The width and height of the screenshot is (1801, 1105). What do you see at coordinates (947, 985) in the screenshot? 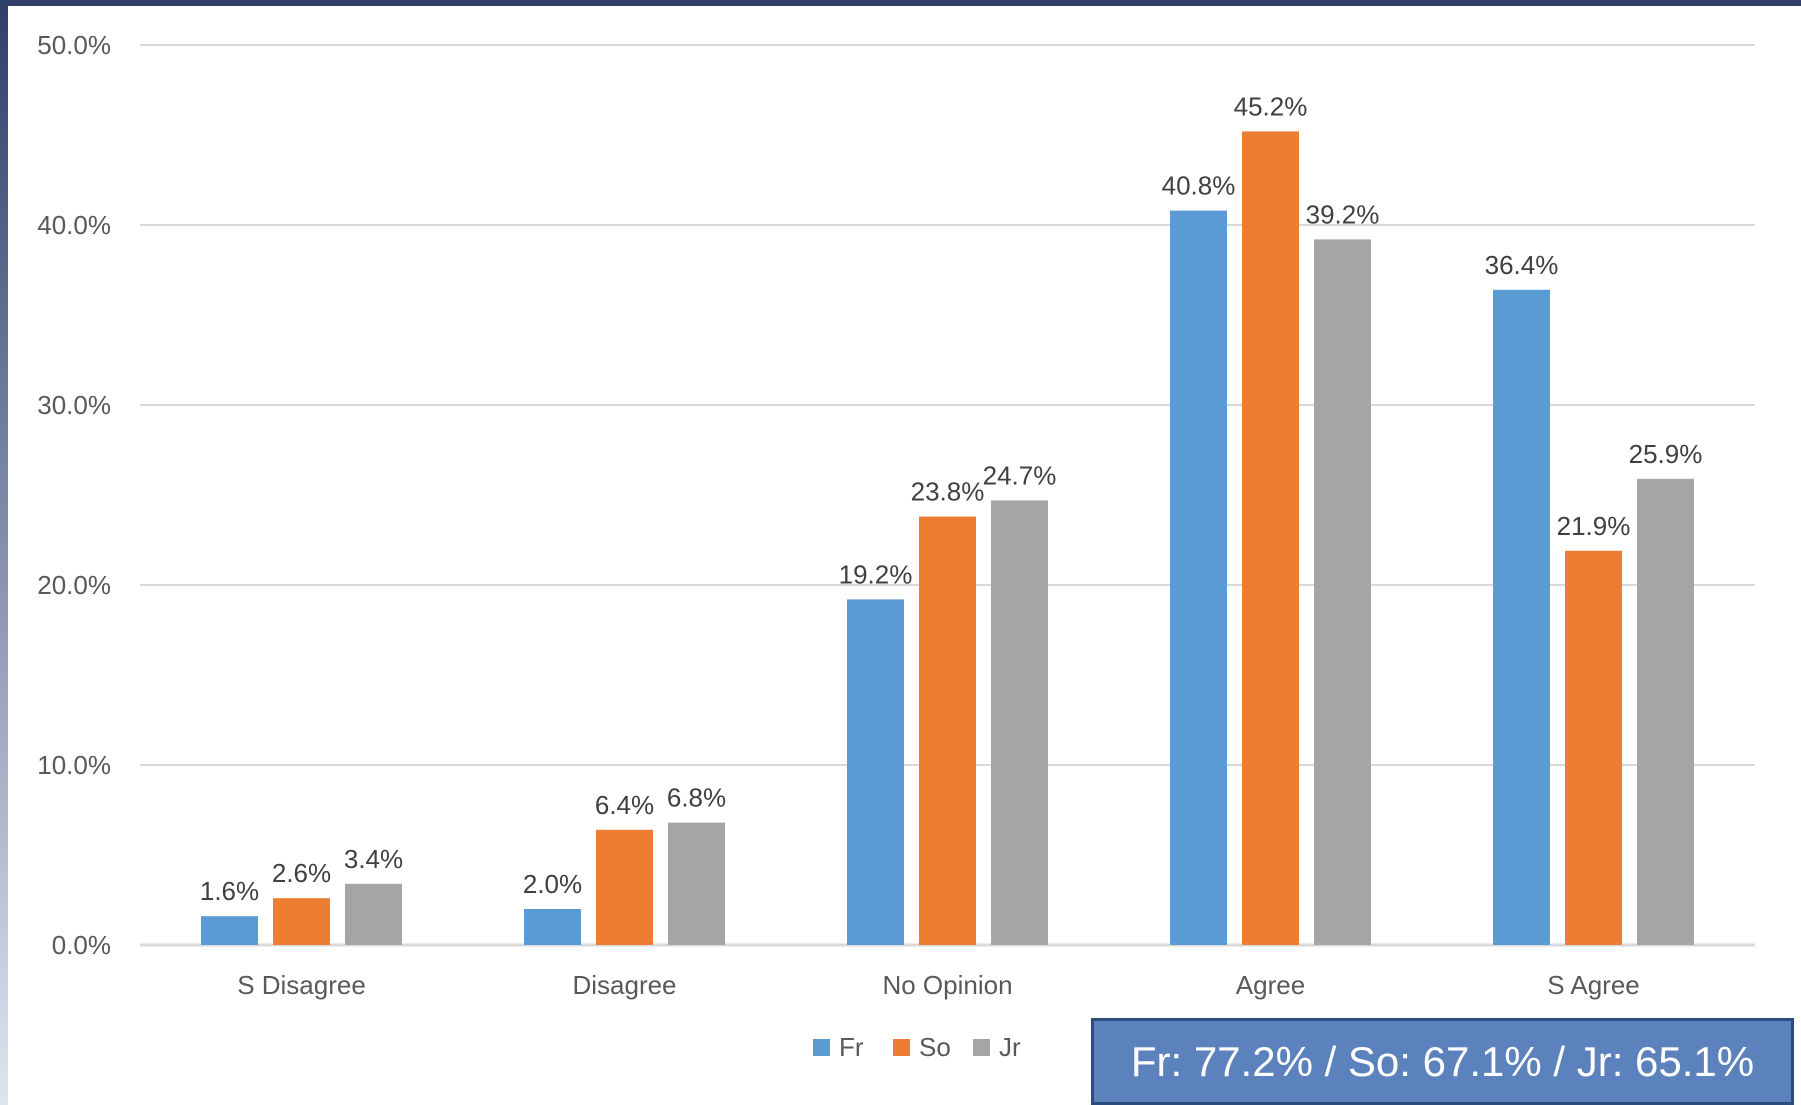
I see `x-category-label: No Opinion` at bounding box center [947, 985].